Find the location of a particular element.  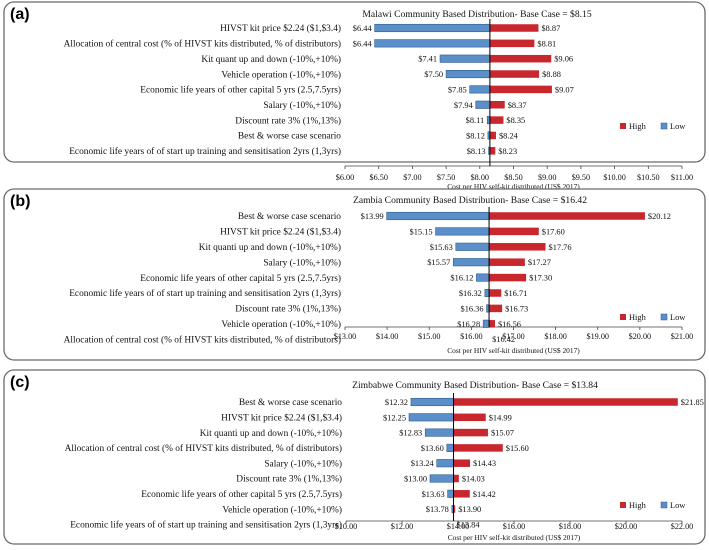

high-value-label: $8.23 is located at coordinates (507, 151).